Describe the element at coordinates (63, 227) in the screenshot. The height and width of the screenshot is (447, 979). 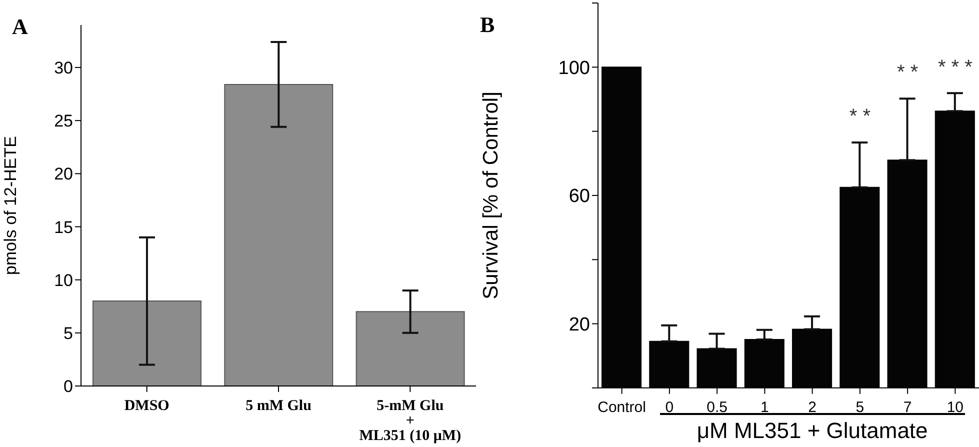
I see `y-tick-label: 15` at that location.